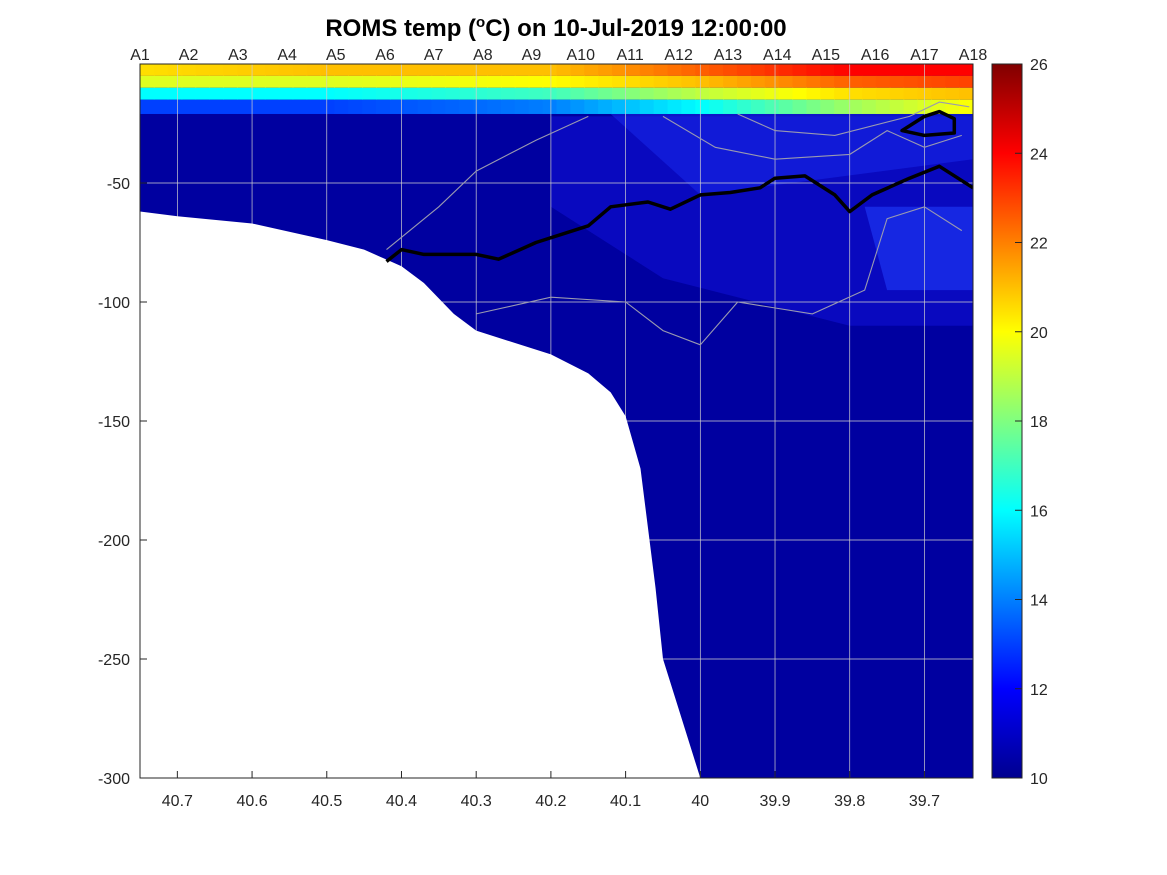 This screenshot has width=1167, height=875. I want to click on station-label: A7, so click(434, 55).